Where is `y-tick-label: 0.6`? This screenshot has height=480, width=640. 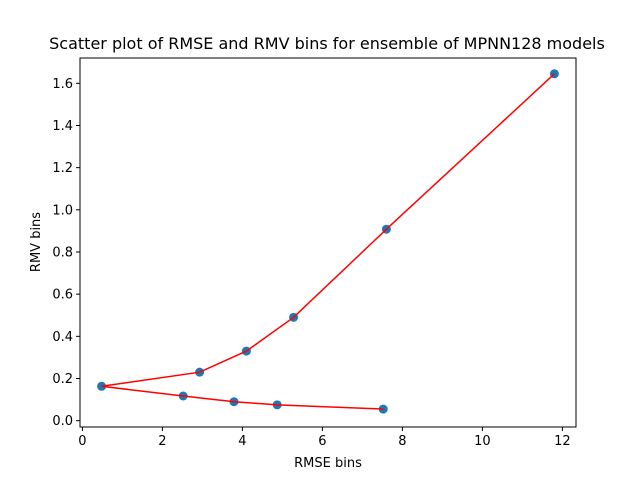 y-tick-label: 0.6 is located at coordinates (62, 295).